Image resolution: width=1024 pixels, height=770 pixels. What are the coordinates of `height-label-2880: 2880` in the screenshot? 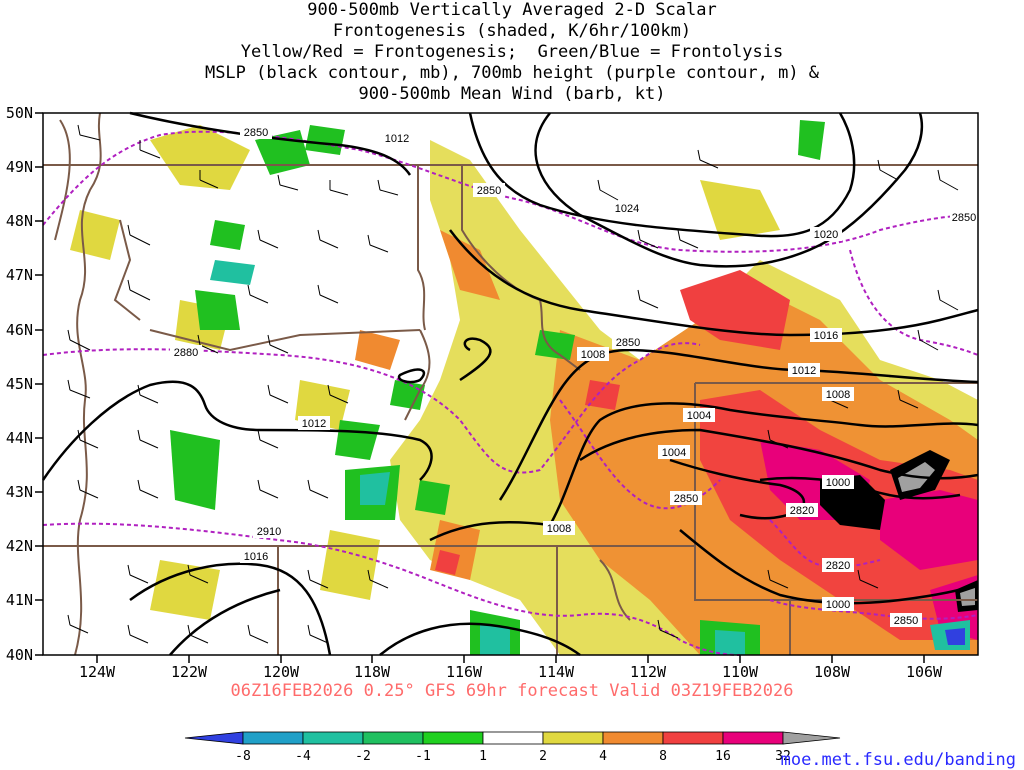 It's located at (186, 352).